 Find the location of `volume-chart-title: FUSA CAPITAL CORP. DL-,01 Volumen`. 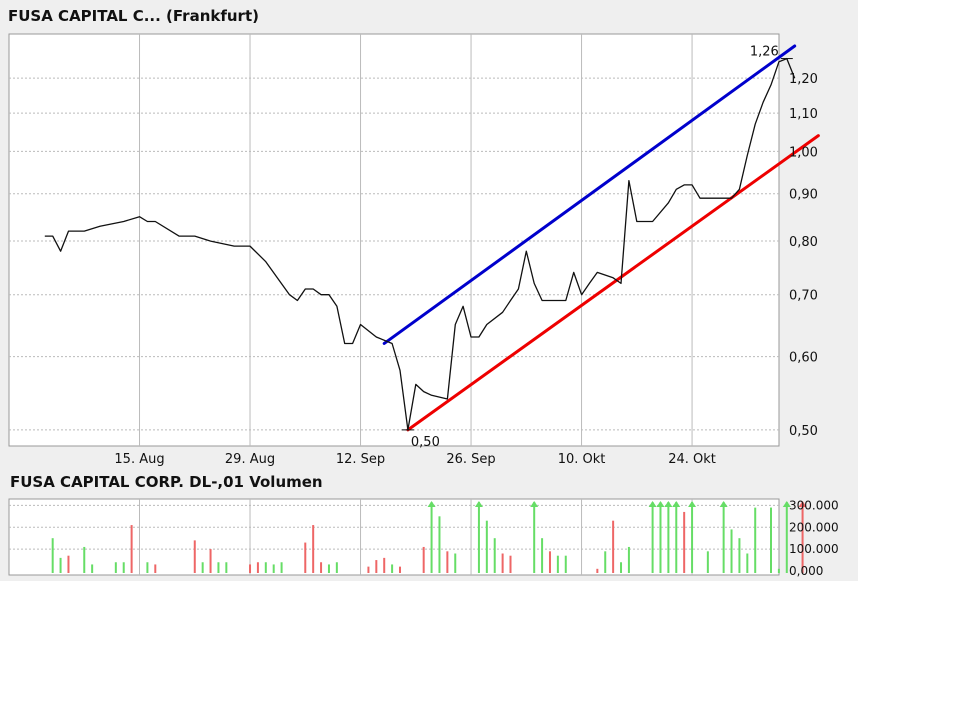

volume-chart-title: FUSA CAPITAL CORP. DL-,01 Volumen is located at coordinates (166, 482).